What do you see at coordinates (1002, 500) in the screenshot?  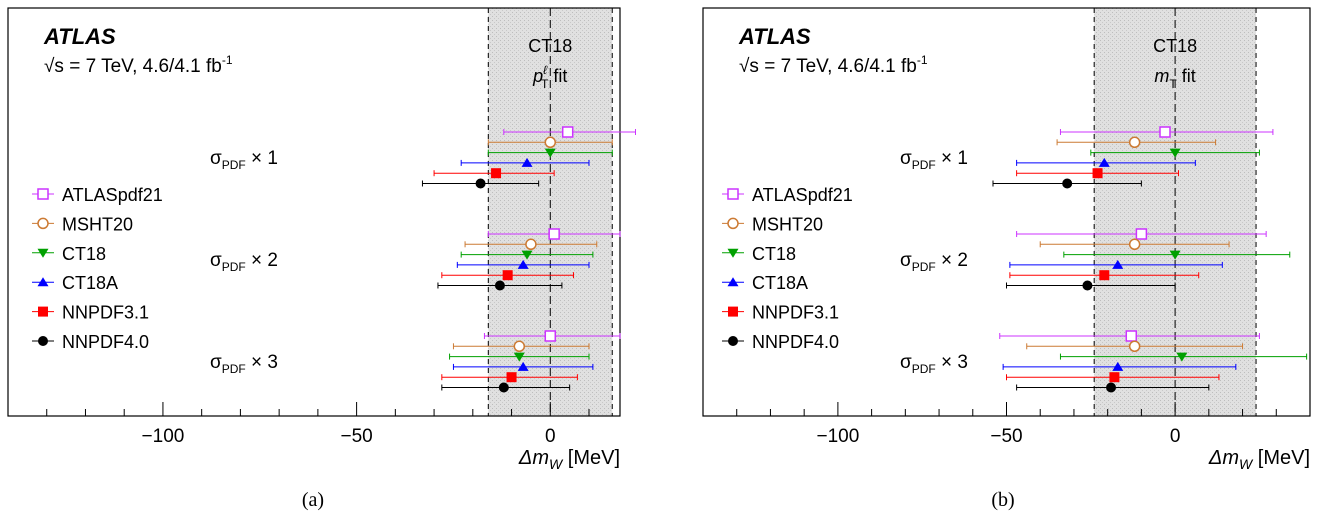 I see `panel-caption: (b)` at bounding box center [1002, 500].